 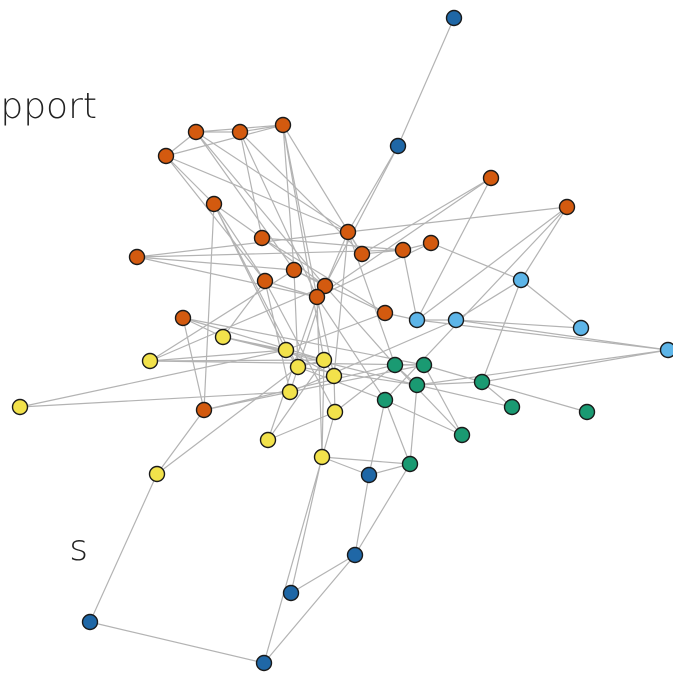 I want to click on cropped-text: s, so click(x=78, y=548).